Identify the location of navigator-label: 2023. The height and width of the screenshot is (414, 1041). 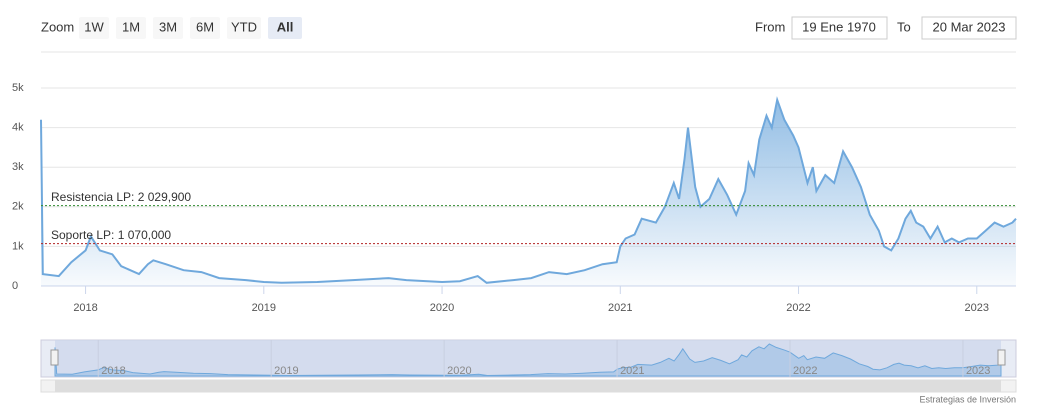
(978, 371).